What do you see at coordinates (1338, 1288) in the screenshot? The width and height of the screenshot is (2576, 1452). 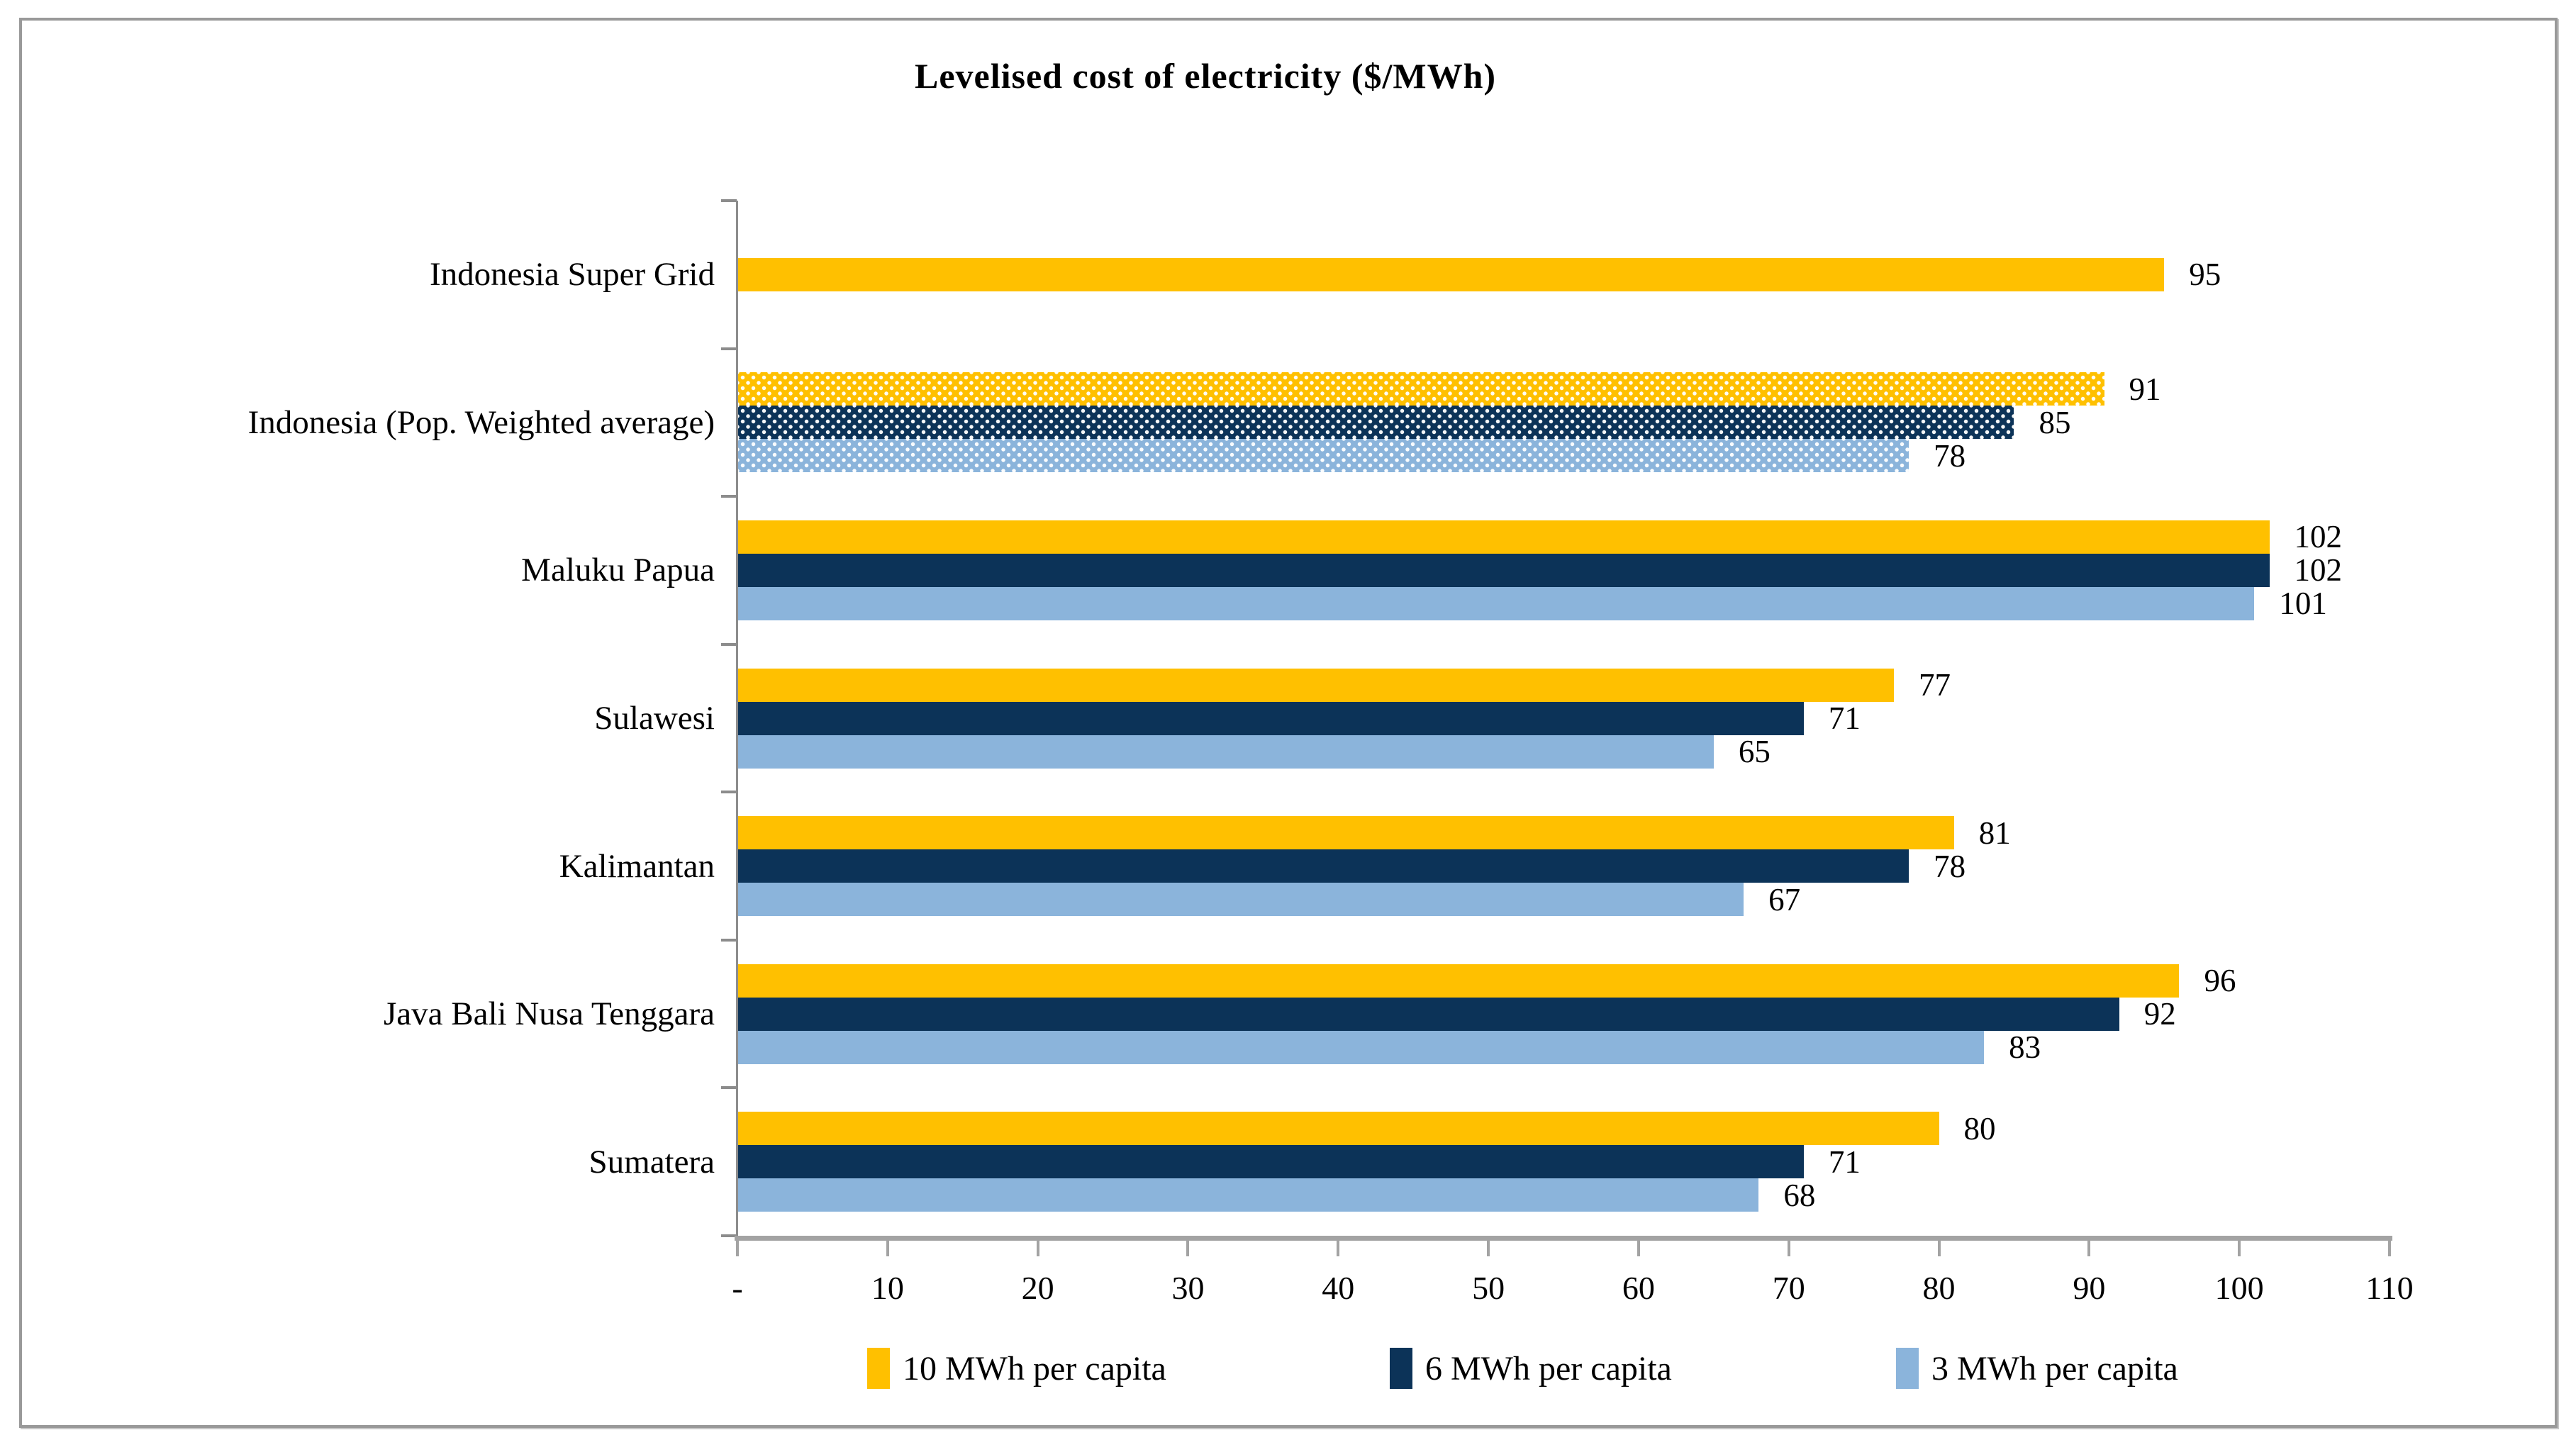 I see `x-axis-tick-label: 40` at bounding box center [1338, 1288].